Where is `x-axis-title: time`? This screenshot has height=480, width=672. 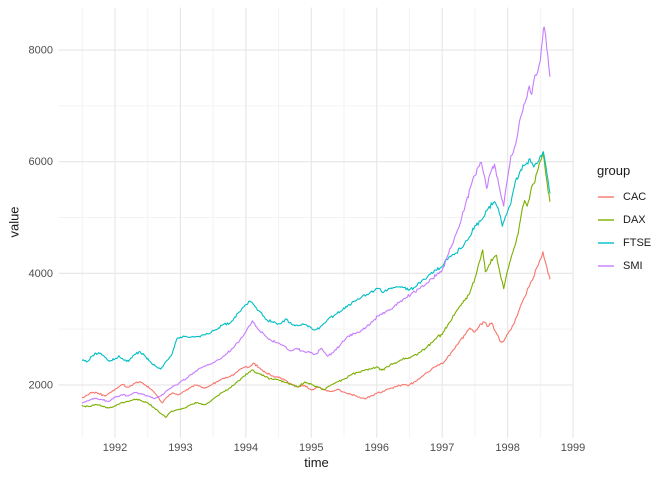
x-axis-title: time is located at coordinates (316, 462).